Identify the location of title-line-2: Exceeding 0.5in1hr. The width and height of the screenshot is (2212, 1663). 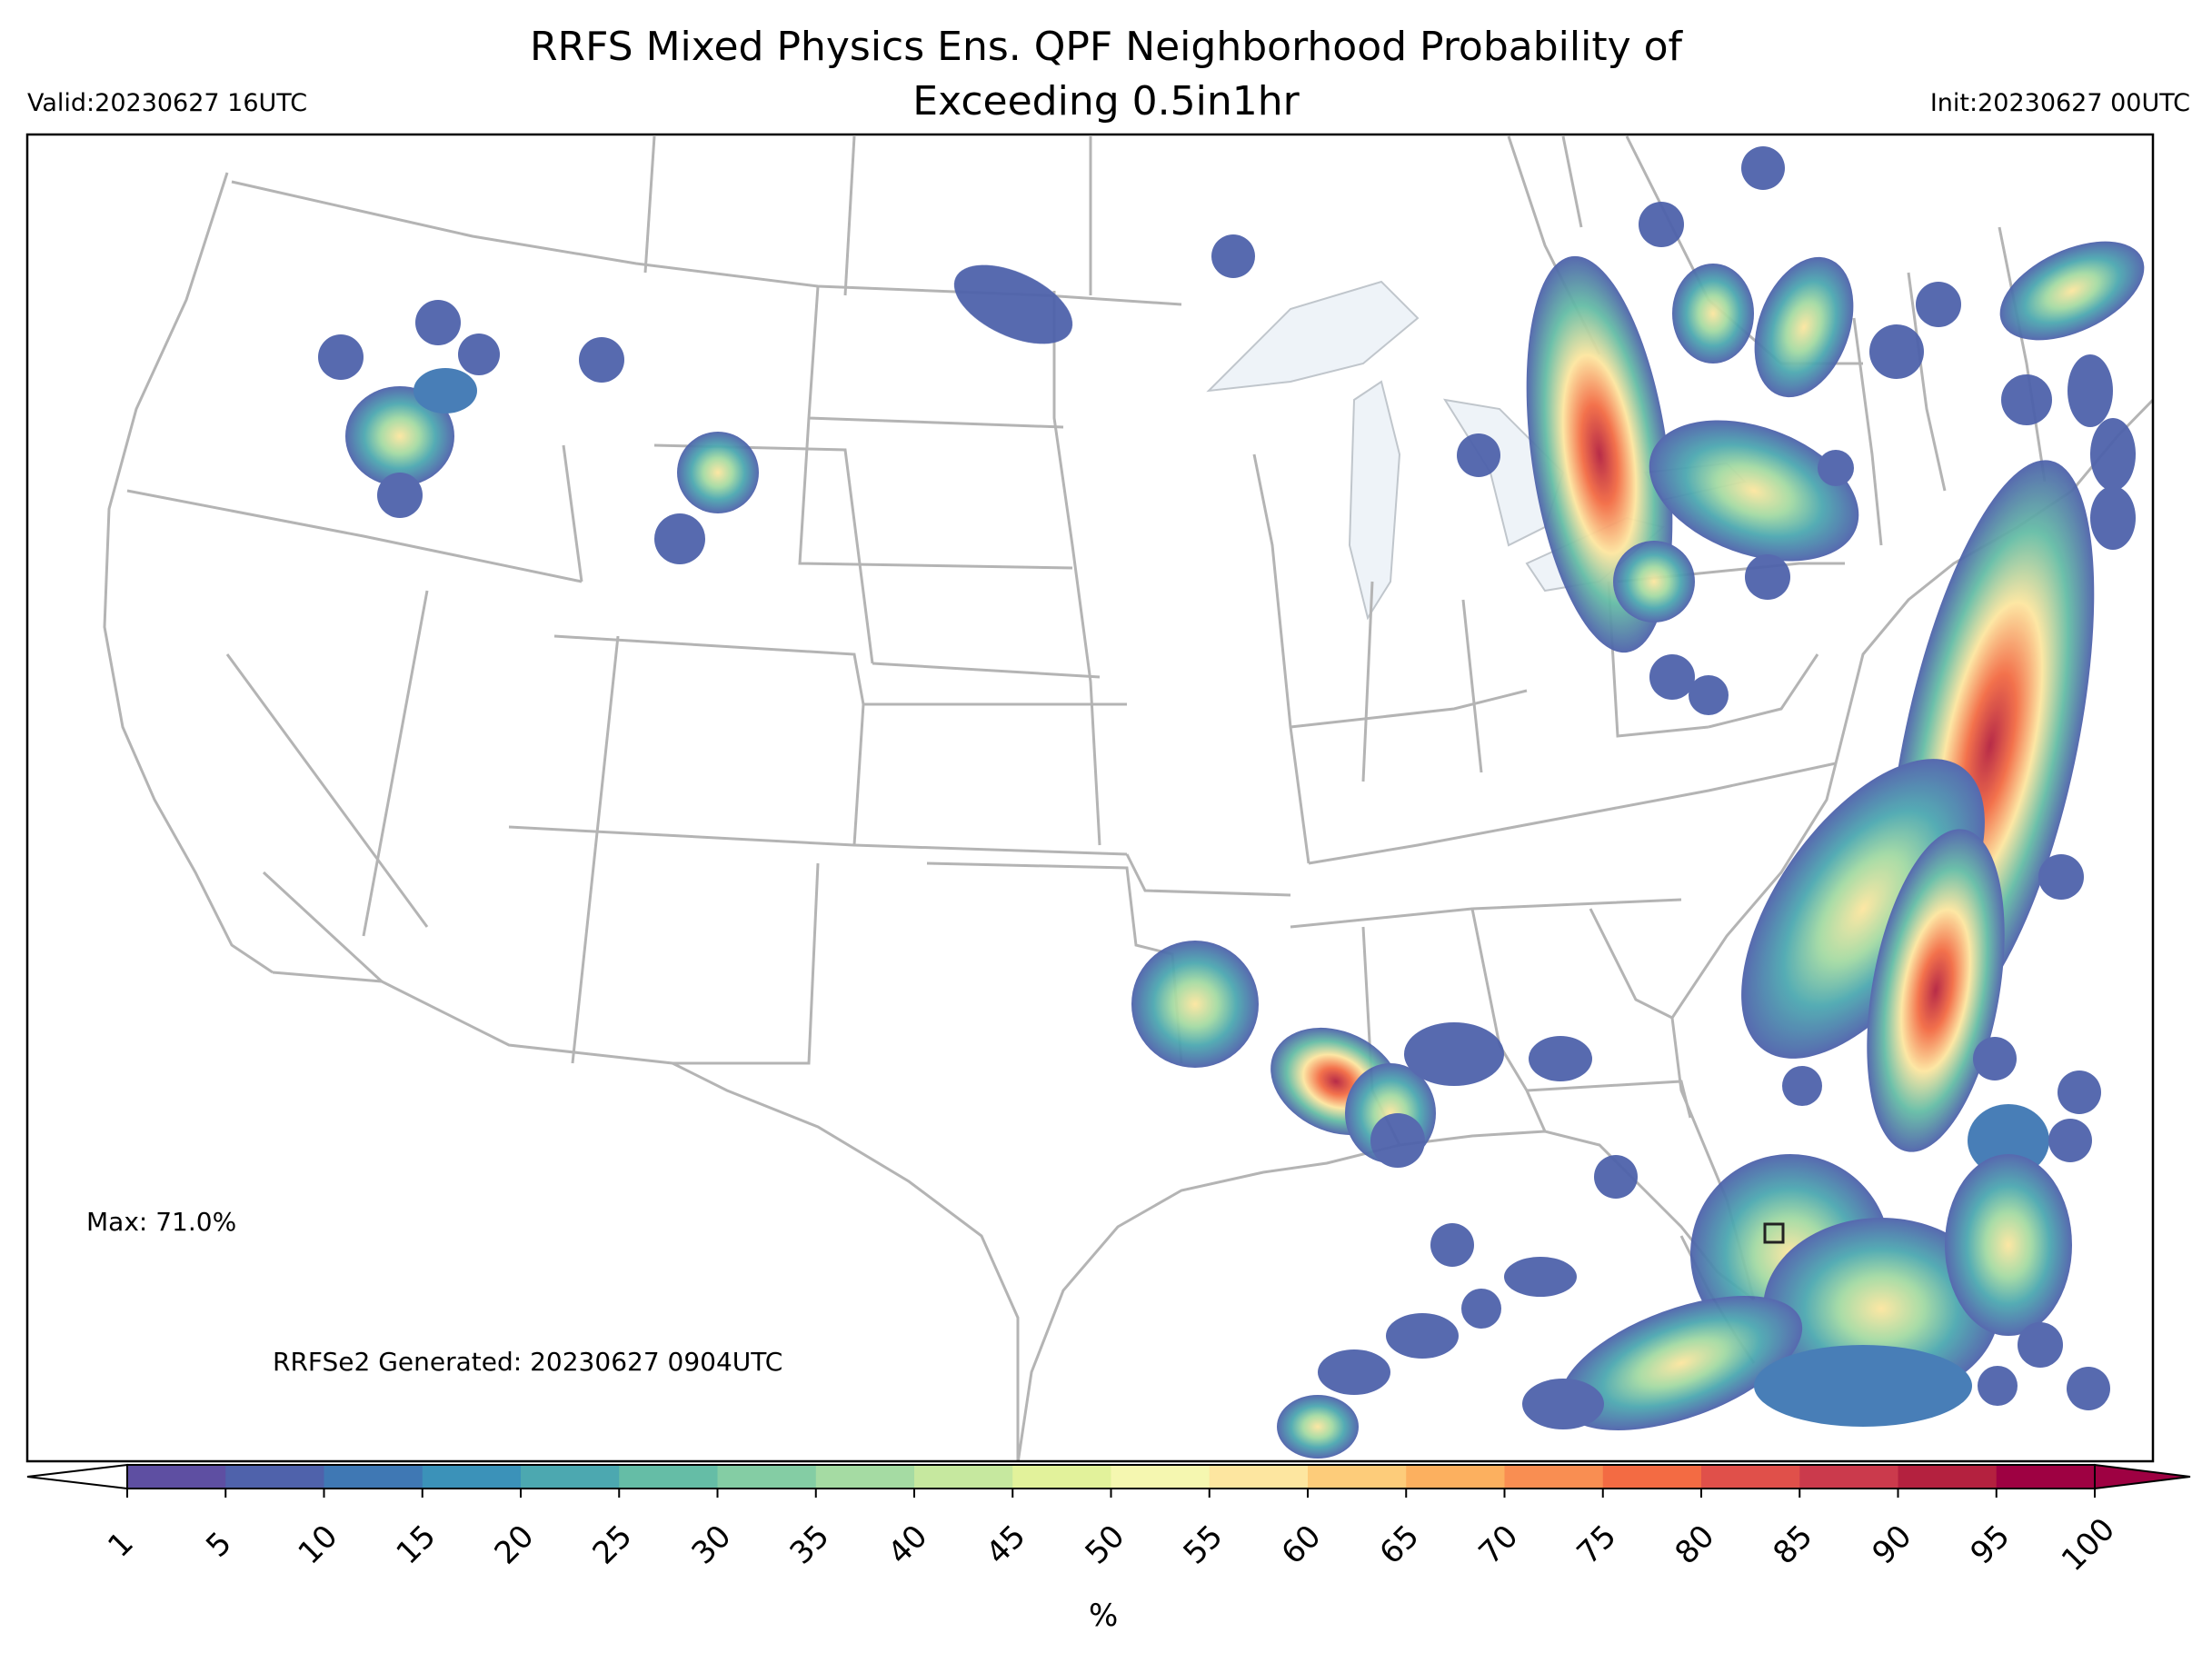
(1106, 101).